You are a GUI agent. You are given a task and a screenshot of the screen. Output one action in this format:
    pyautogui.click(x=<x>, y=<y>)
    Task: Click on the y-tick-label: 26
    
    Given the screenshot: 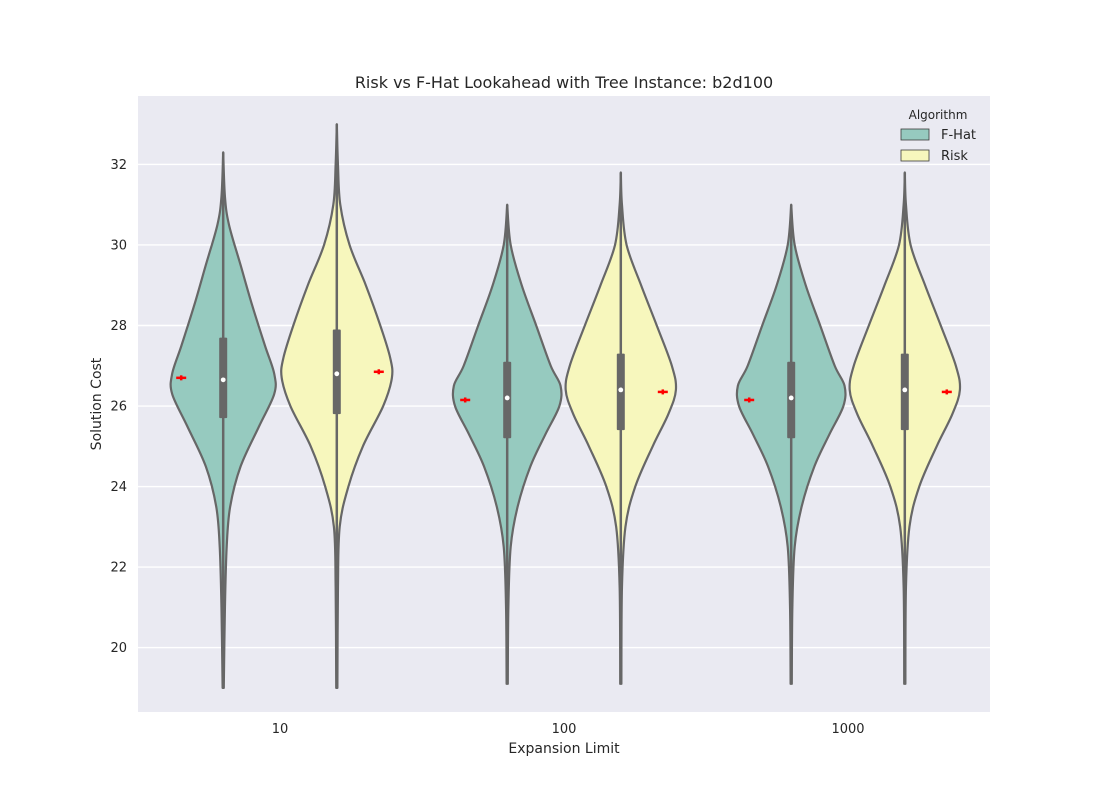 What is the action you would take?
    pyautogui.click(x=118, y=407)
    